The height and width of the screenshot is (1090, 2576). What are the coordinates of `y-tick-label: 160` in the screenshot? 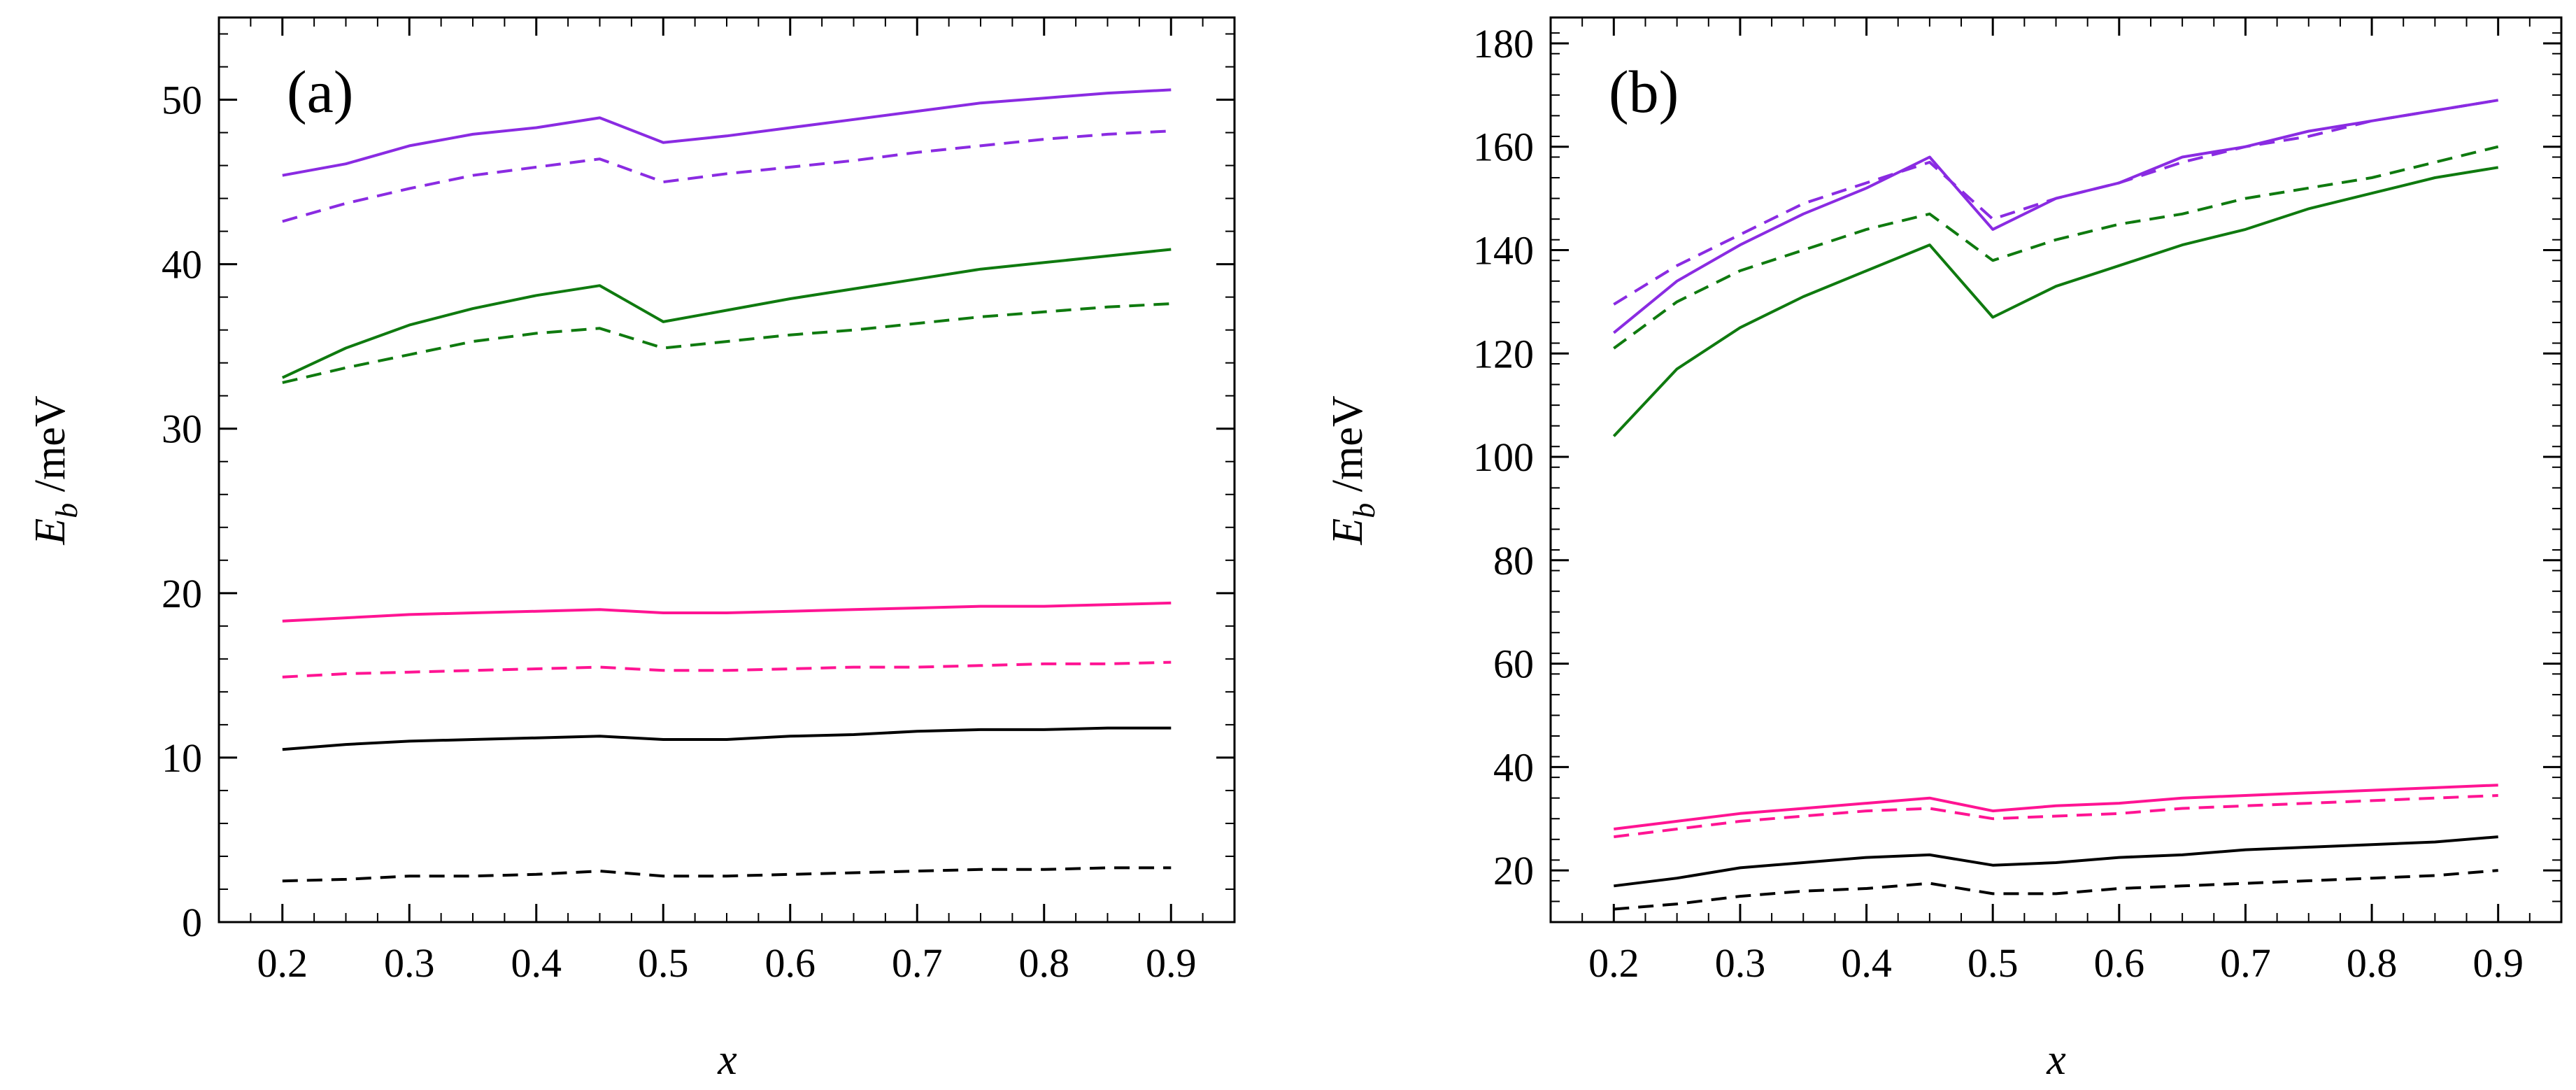 It's located at (1503, 147).